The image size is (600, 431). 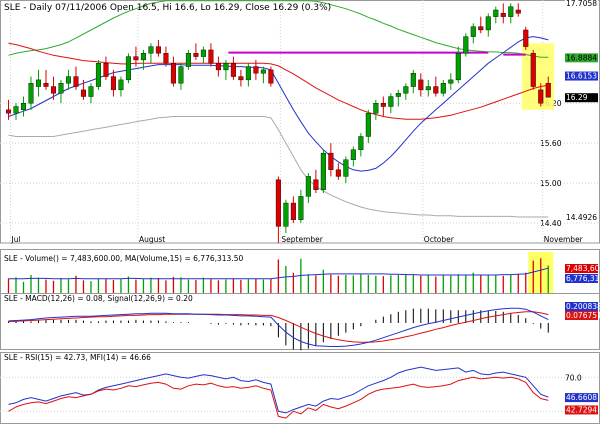 I want to click on price-tag-upper: 16.8884, so click(x=581, y=57).